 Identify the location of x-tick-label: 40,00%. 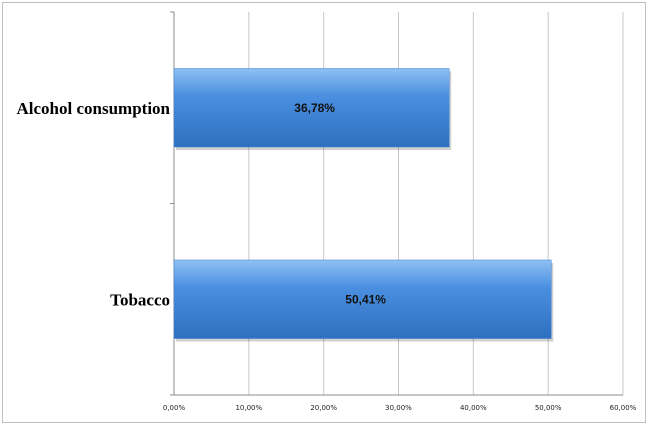
(473, 408).